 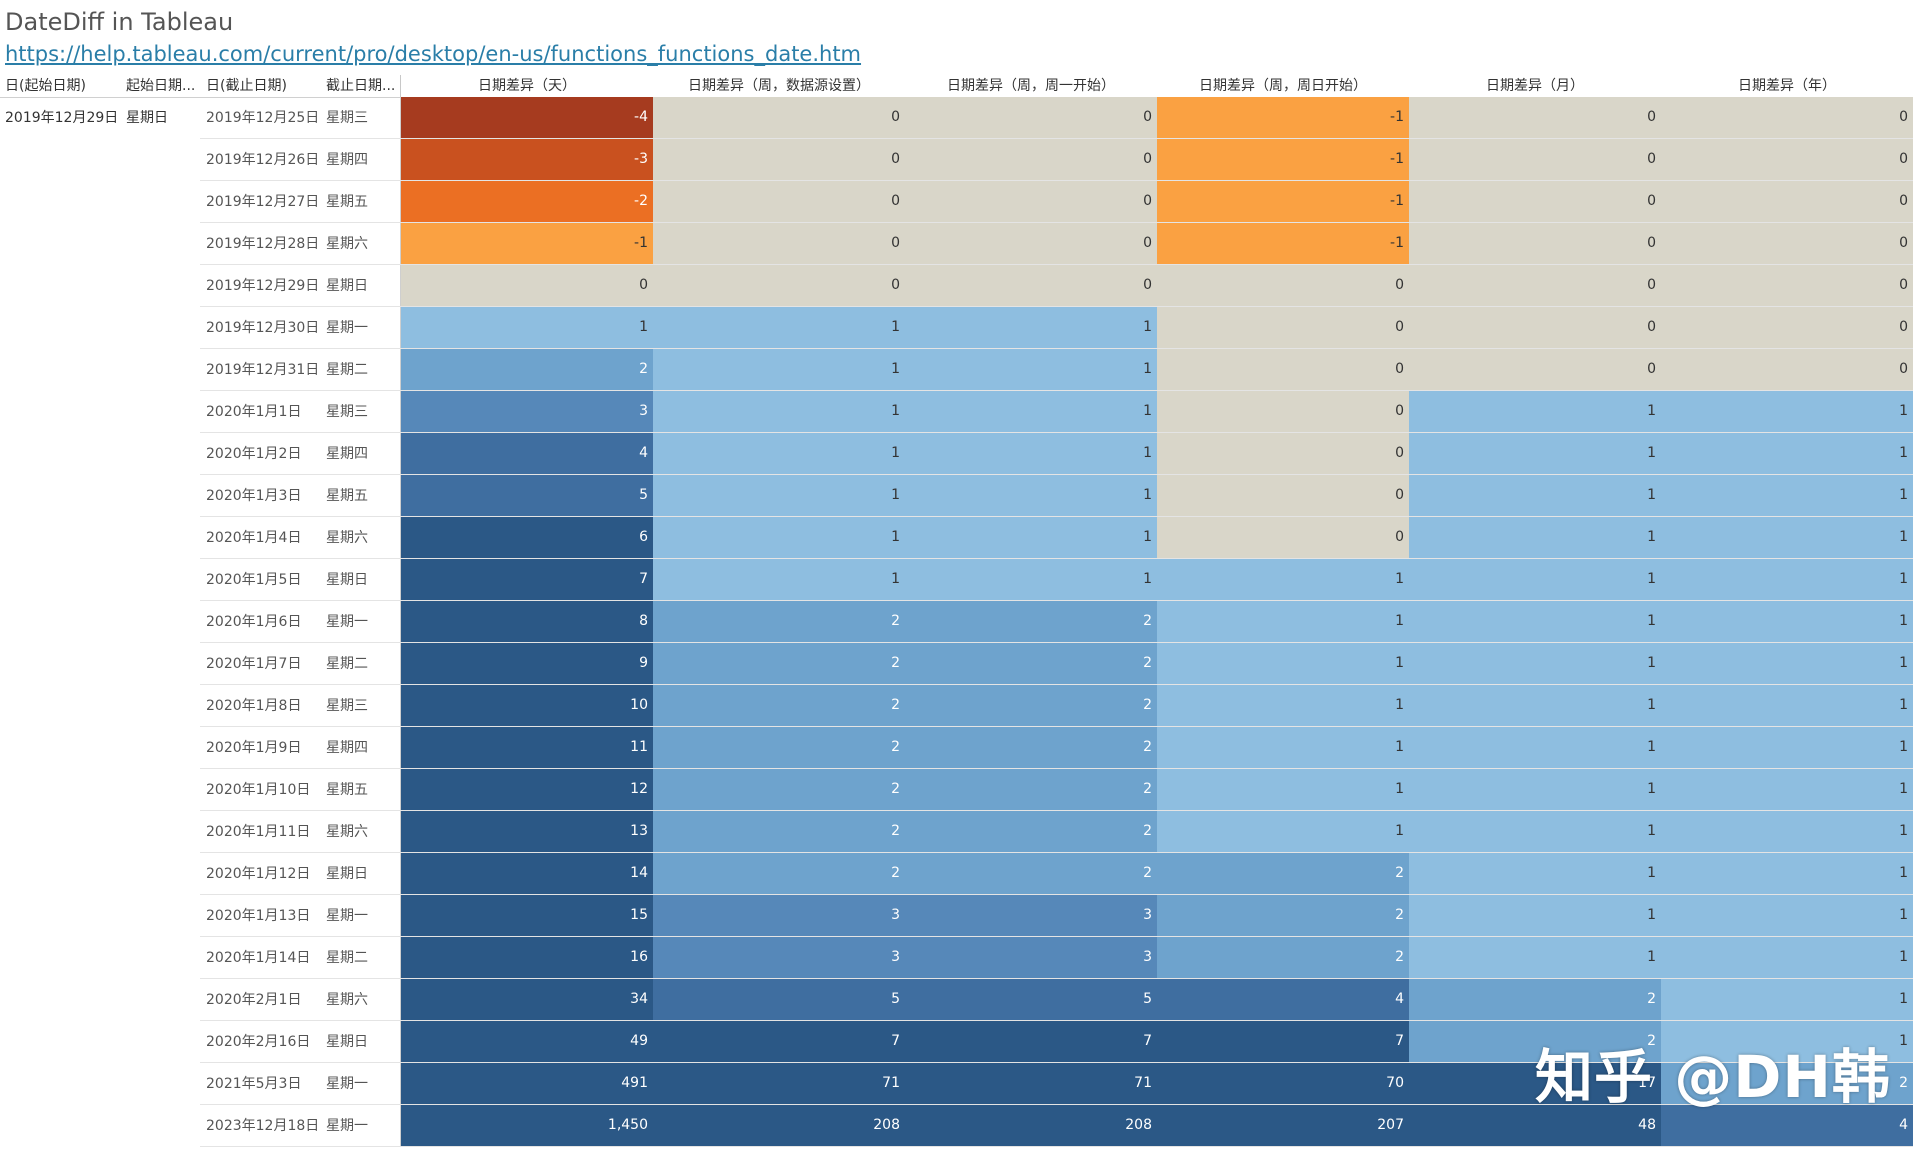 What do you see at coordinates (527, 621) in the screenshot?
I see `value-cell-days: 8` at bounding box center [527, 621].